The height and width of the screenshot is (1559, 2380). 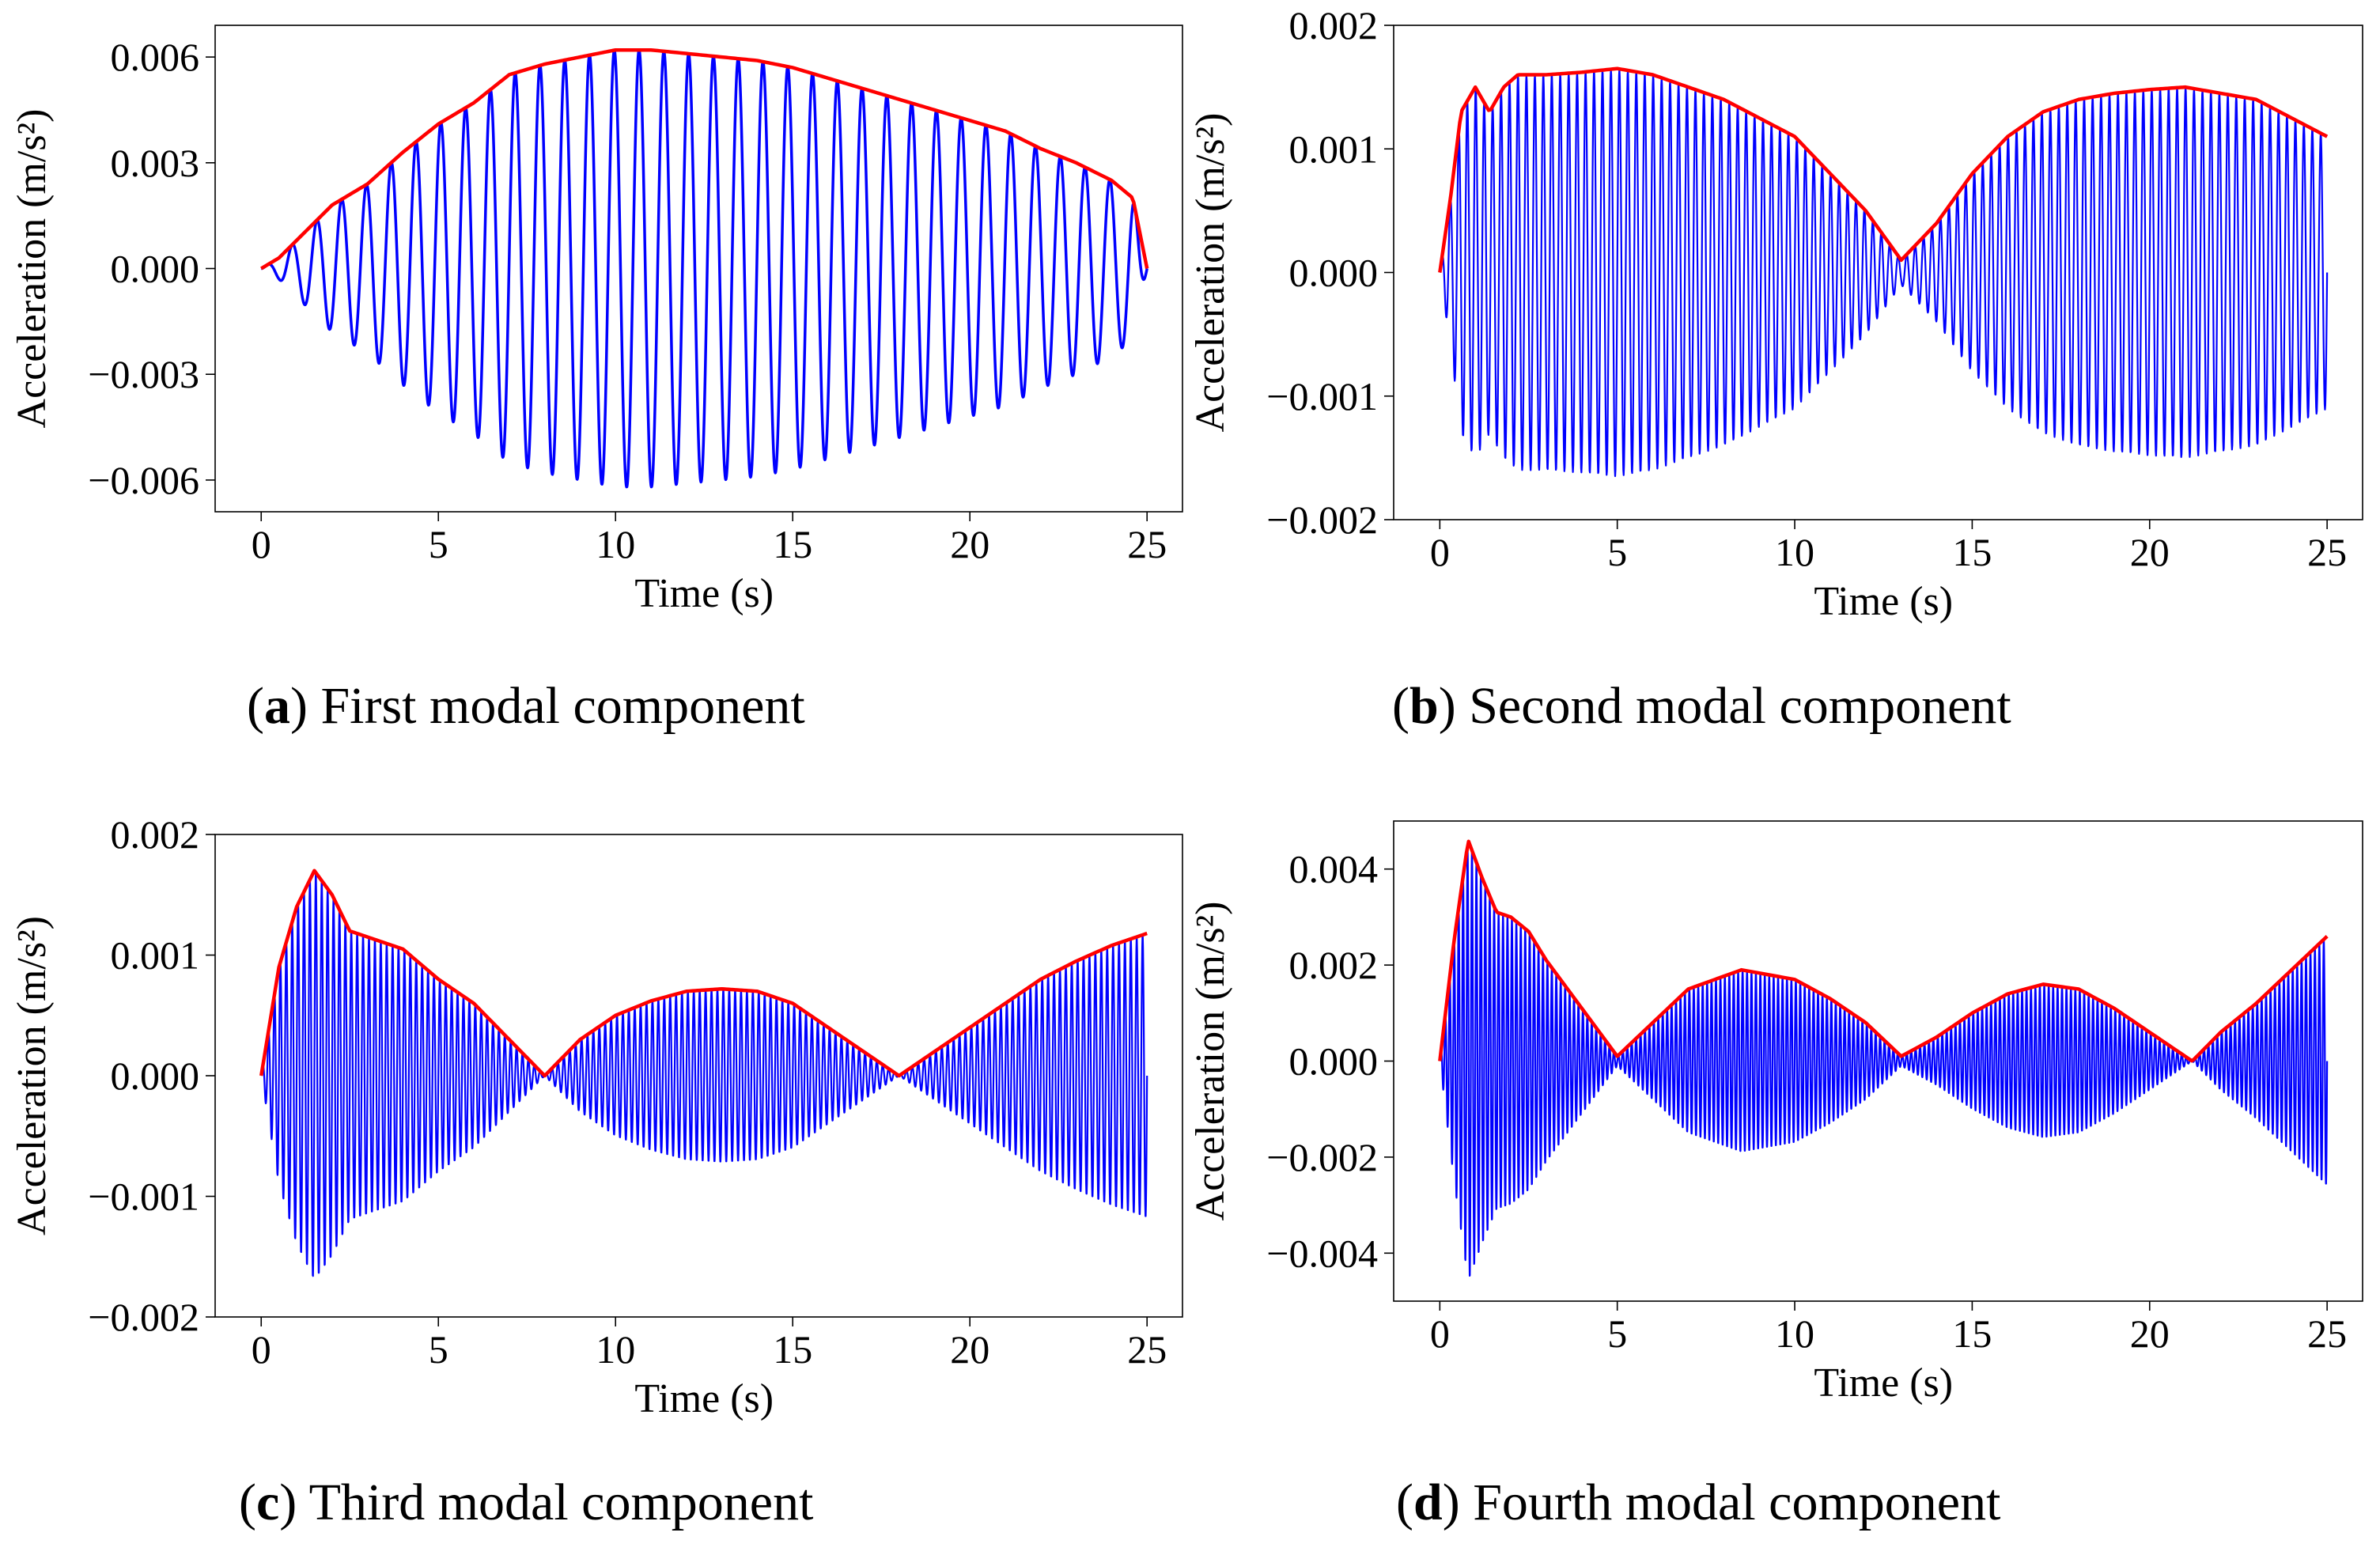 I want to click on y-tick-label-c-0: −0.002, so click(x=143, y=1317).